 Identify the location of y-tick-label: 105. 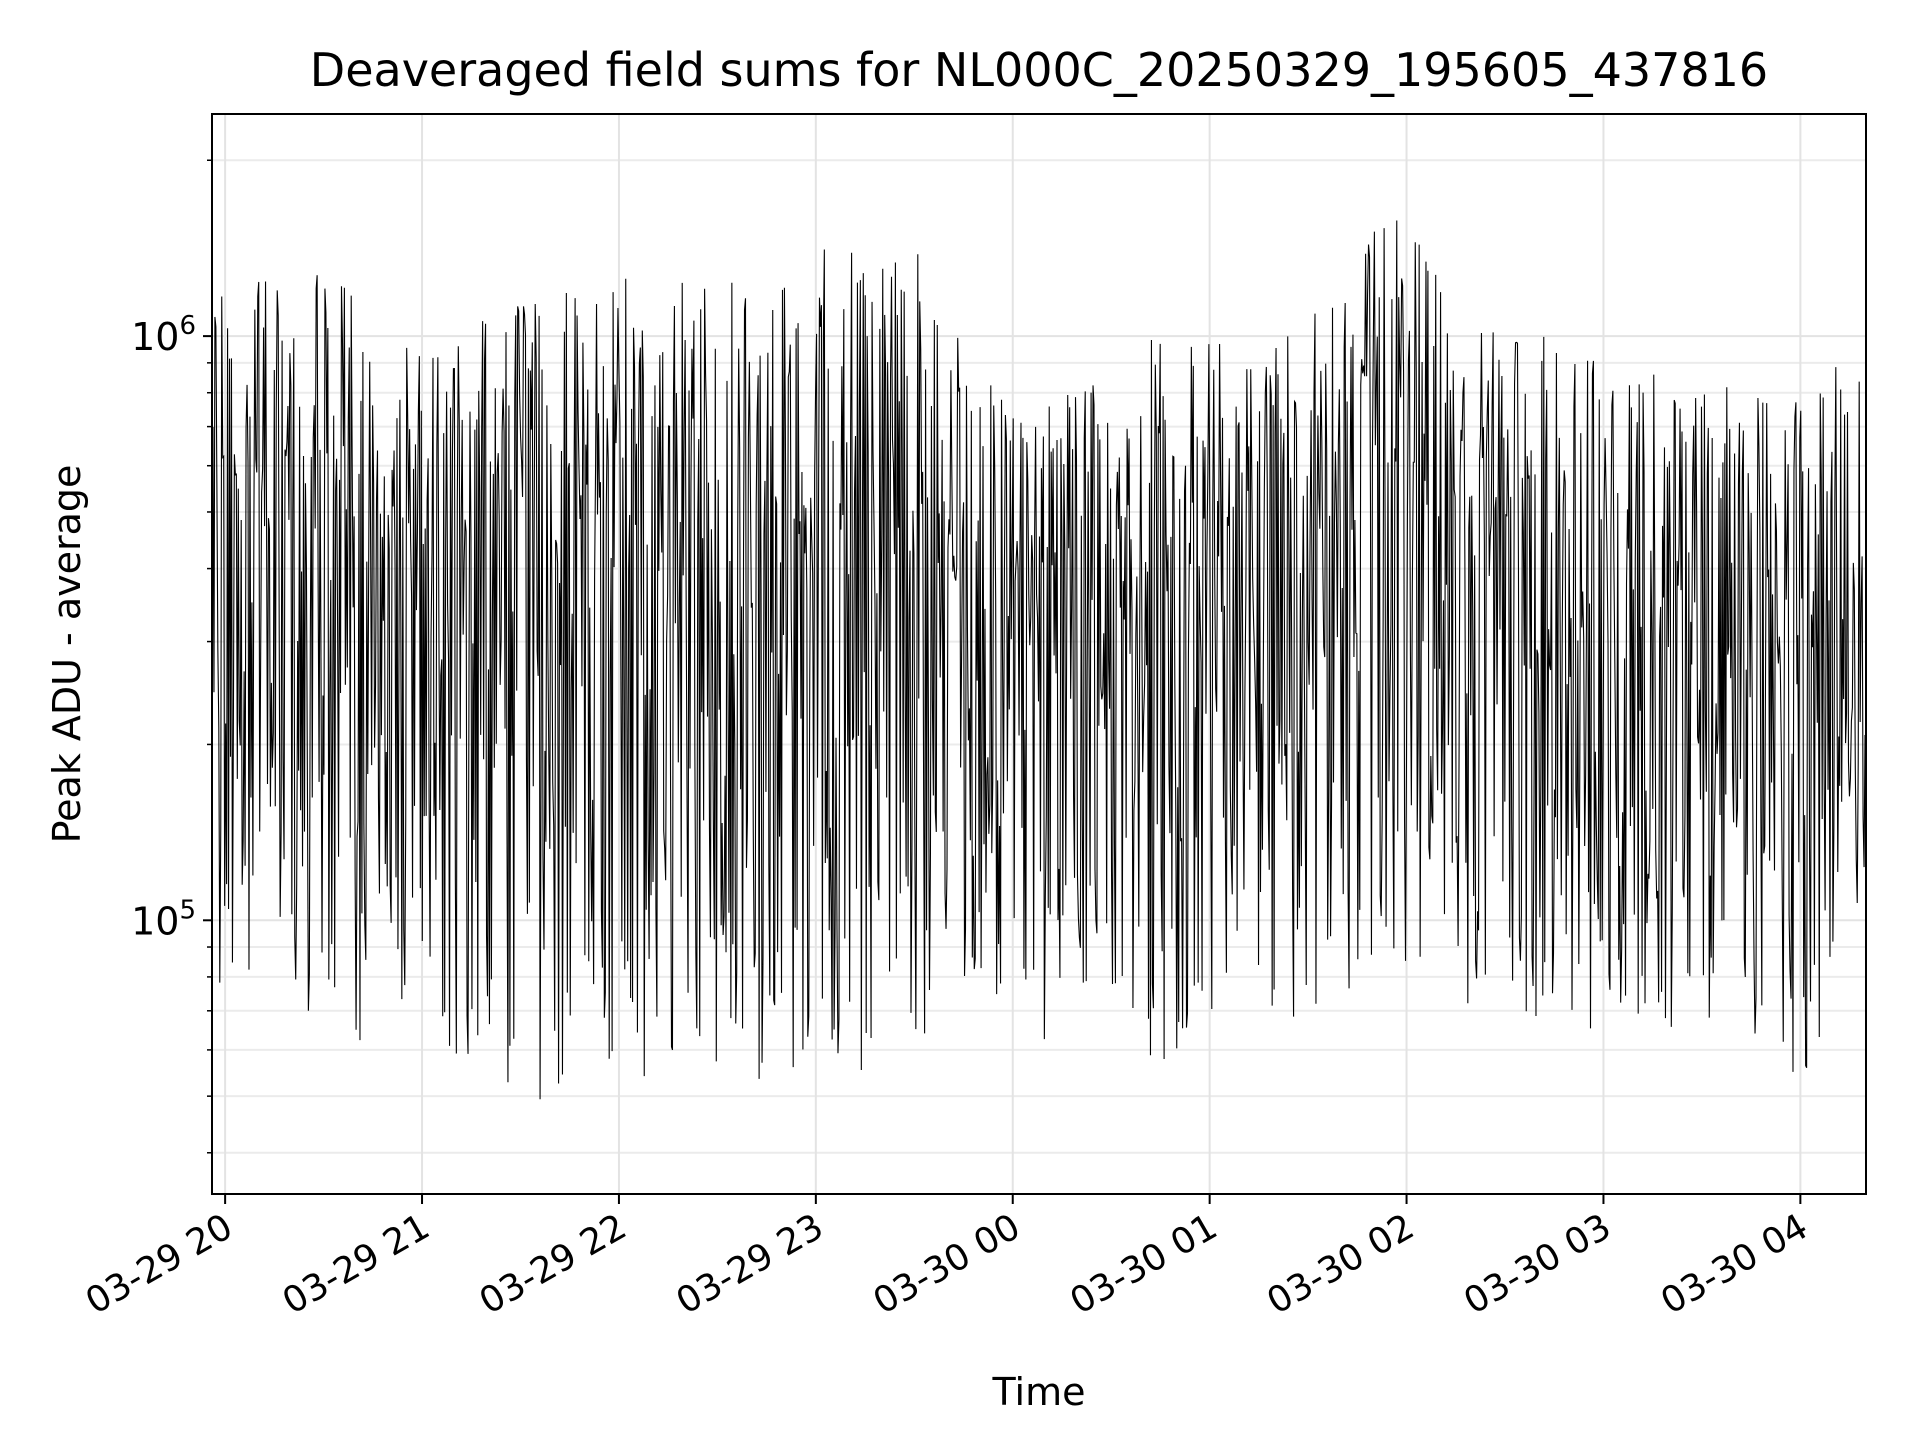
(163, 919).